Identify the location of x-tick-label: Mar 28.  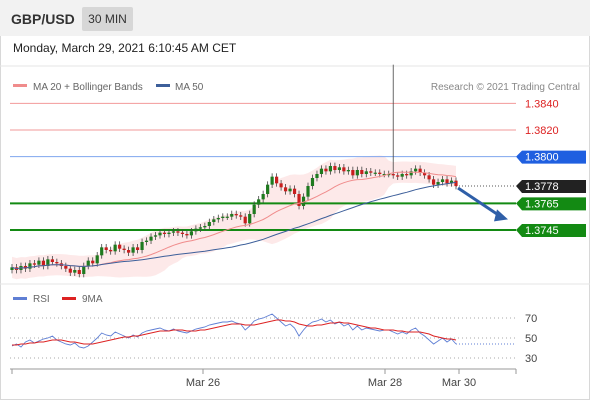
(385, 383).